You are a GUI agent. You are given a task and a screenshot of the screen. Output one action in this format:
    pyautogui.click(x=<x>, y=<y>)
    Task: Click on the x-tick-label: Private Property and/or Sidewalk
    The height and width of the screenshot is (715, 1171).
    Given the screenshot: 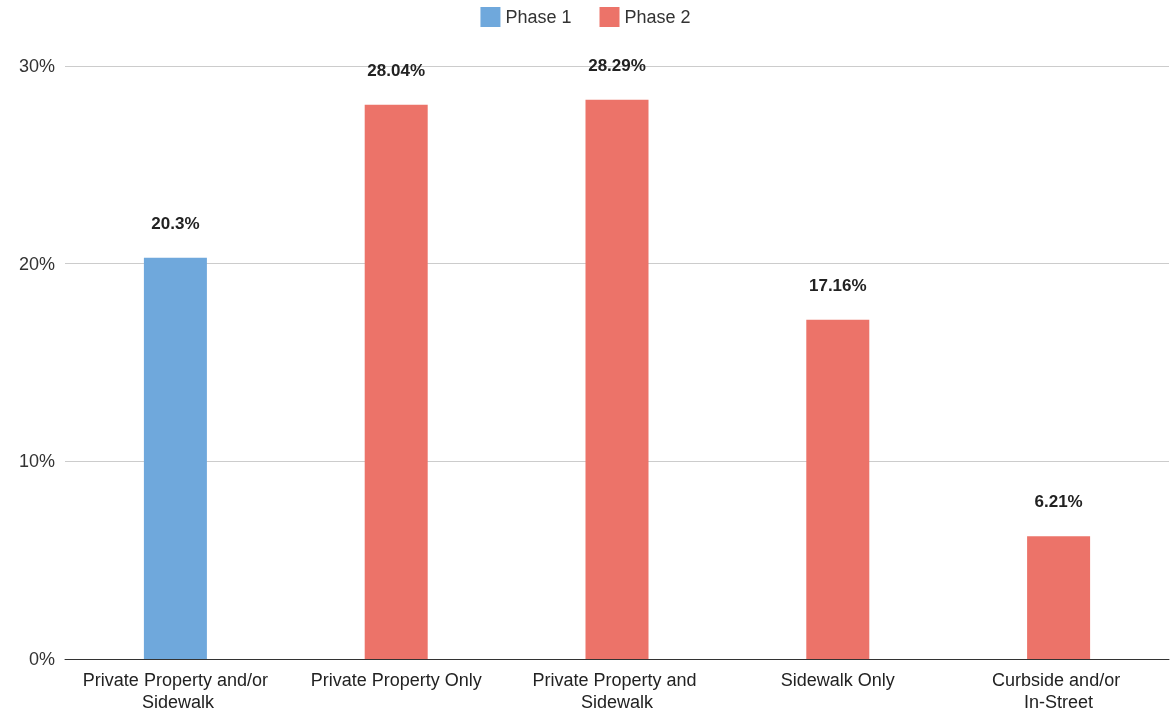 What is the action you would take?
    pyautogui.click(x=175, y=691)
    